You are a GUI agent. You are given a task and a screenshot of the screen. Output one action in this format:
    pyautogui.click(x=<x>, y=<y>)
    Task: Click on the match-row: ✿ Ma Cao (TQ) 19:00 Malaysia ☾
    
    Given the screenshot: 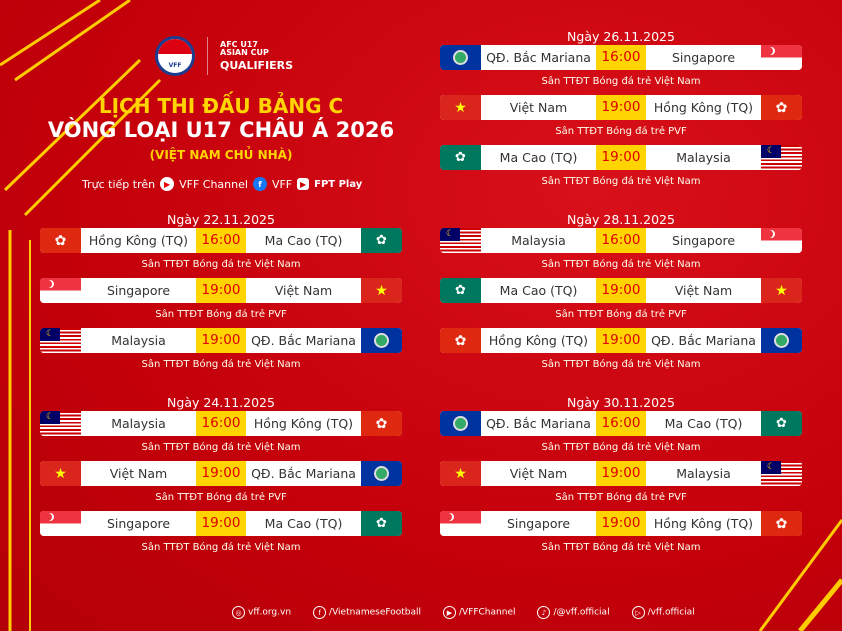 What is the action you would take?
    pyautogui.click(x=621, y=157)
    